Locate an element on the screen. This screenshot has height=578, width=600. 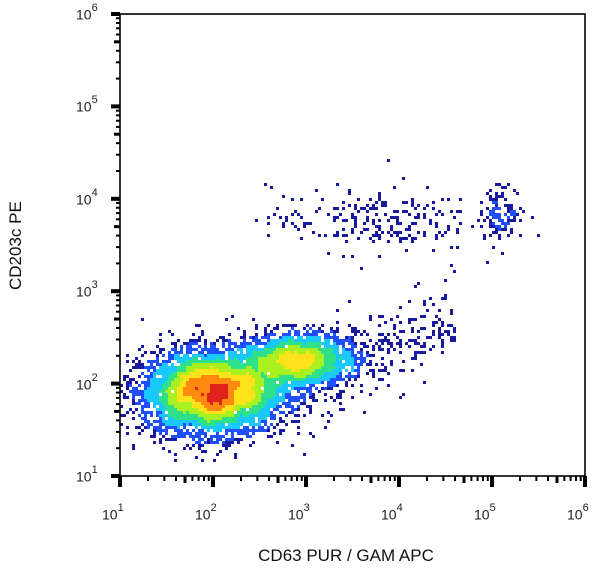
x-axis-label: CD63 PUR / GAM APC is located at coordinates (346, 555).